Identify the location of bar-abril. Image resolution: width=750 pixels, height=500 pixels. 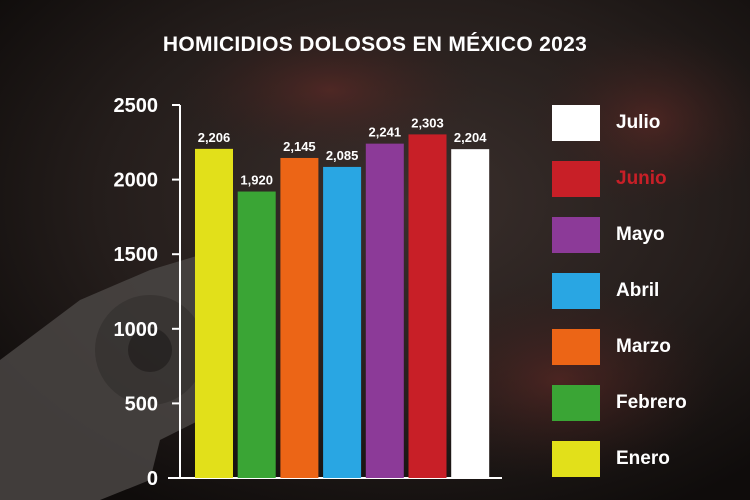
(342, 322).